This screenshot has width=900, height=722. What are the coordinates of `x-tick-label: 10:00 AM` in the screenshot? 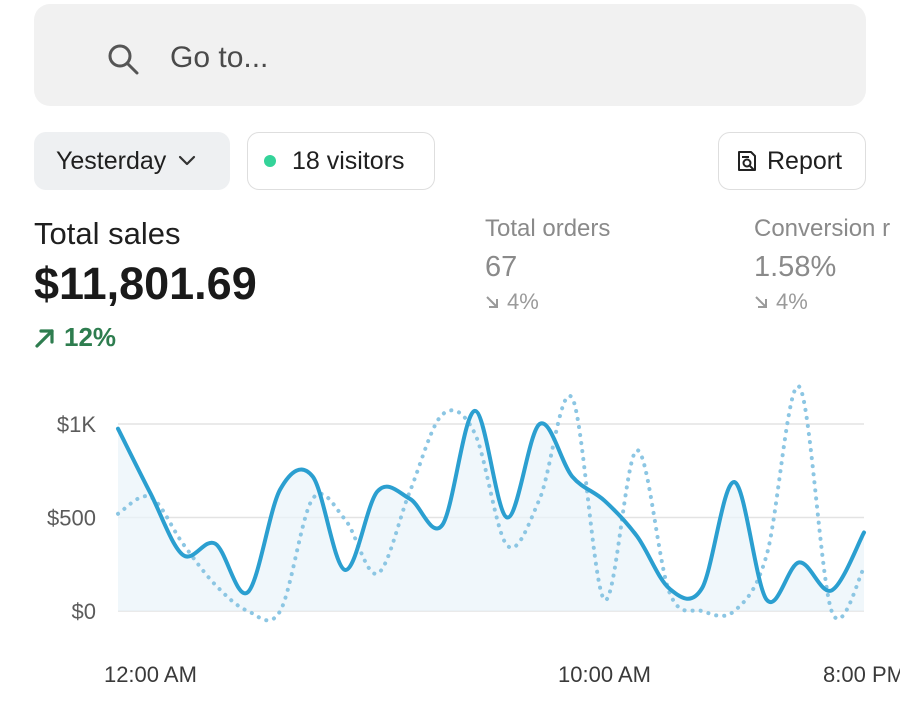 It's located at (604, 674).